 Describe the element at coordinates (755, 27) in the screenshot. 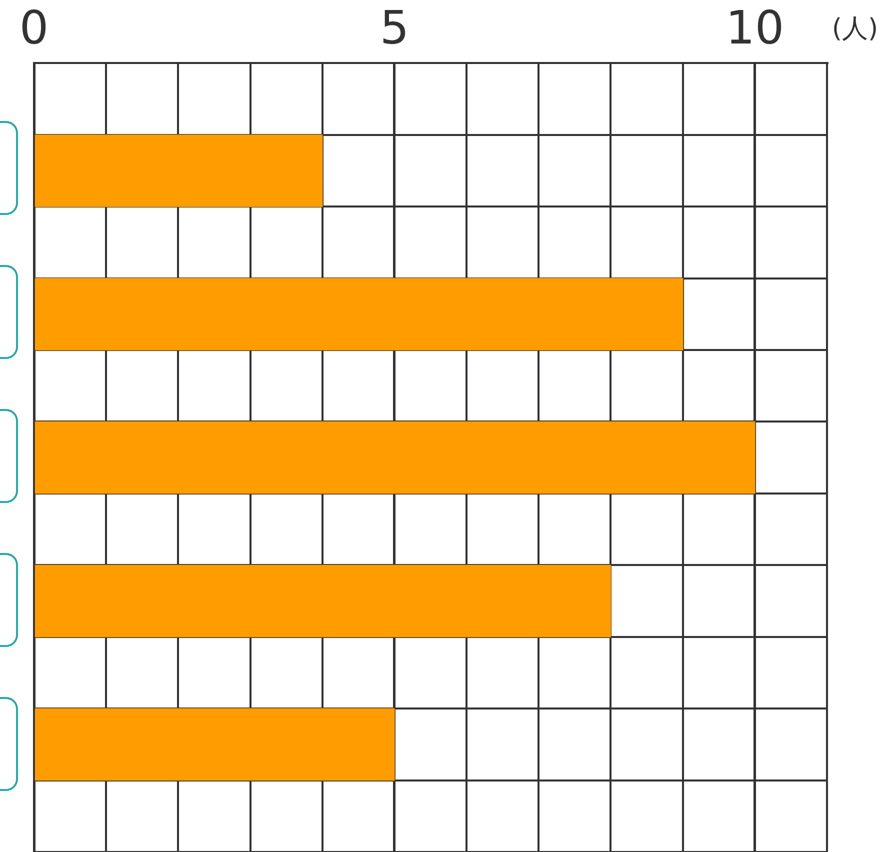

I see `x-tick-label: 10` at that location.